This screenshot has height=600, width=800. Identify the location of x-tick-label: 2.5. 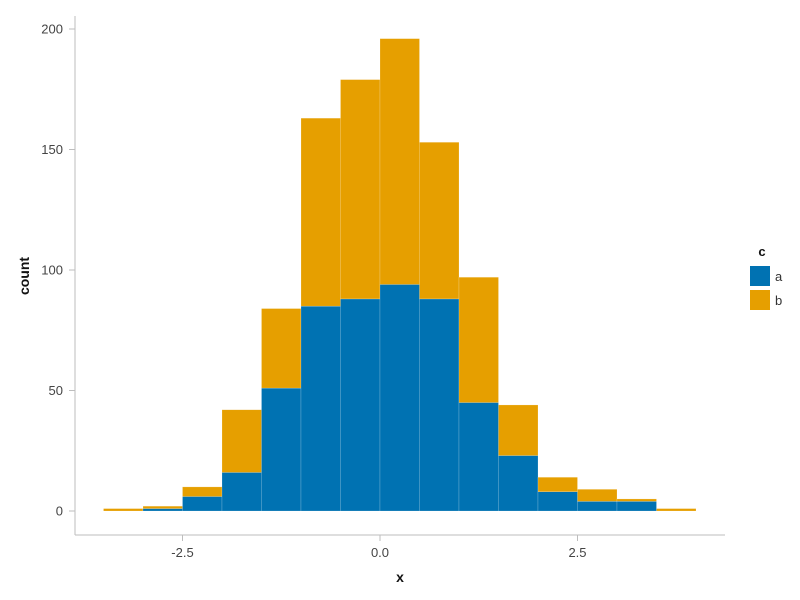
(577, 552).